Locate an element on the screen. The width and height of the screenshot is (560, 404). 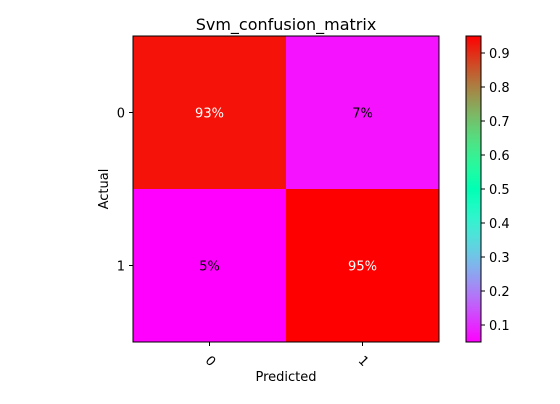
cell-value-label: 95% is located at coordinates (362, 267).